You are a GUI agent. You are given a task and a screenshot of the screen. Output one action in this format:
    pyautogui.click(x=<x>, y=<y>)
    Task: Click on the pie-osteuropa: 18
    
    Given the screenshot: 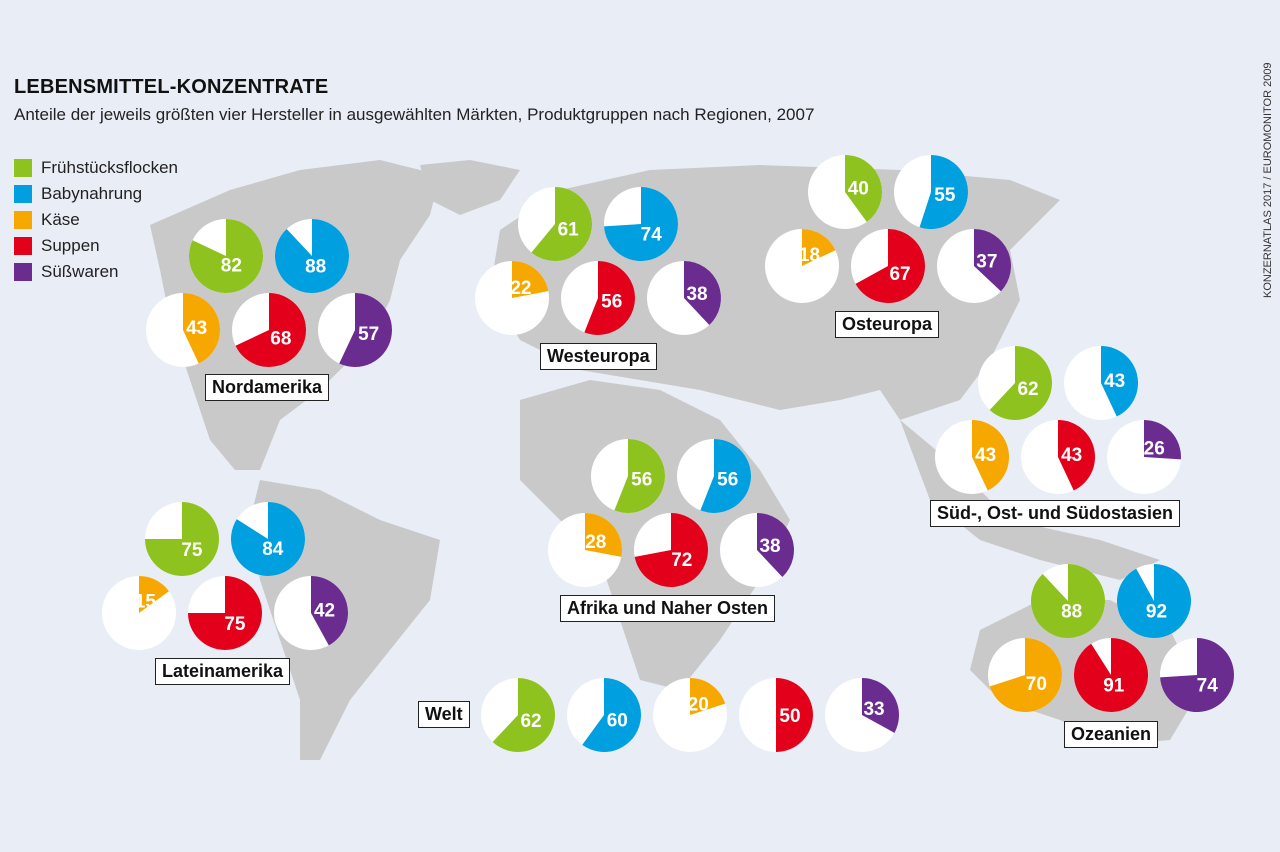 What is the action you would take?
    pyautogui.click(x=802, y=266)
    